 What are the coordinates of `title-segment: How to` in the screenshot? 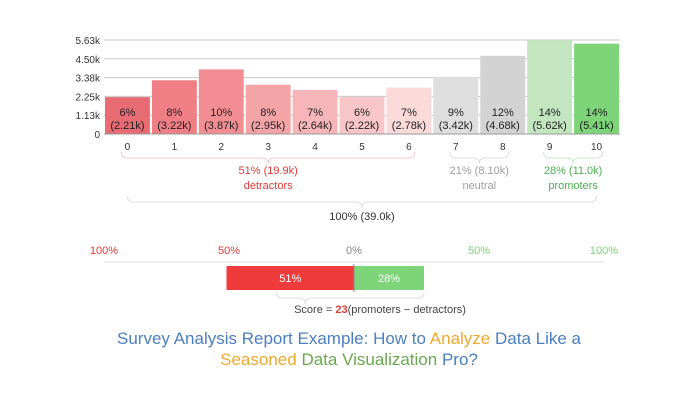 It's located at (401, 338).